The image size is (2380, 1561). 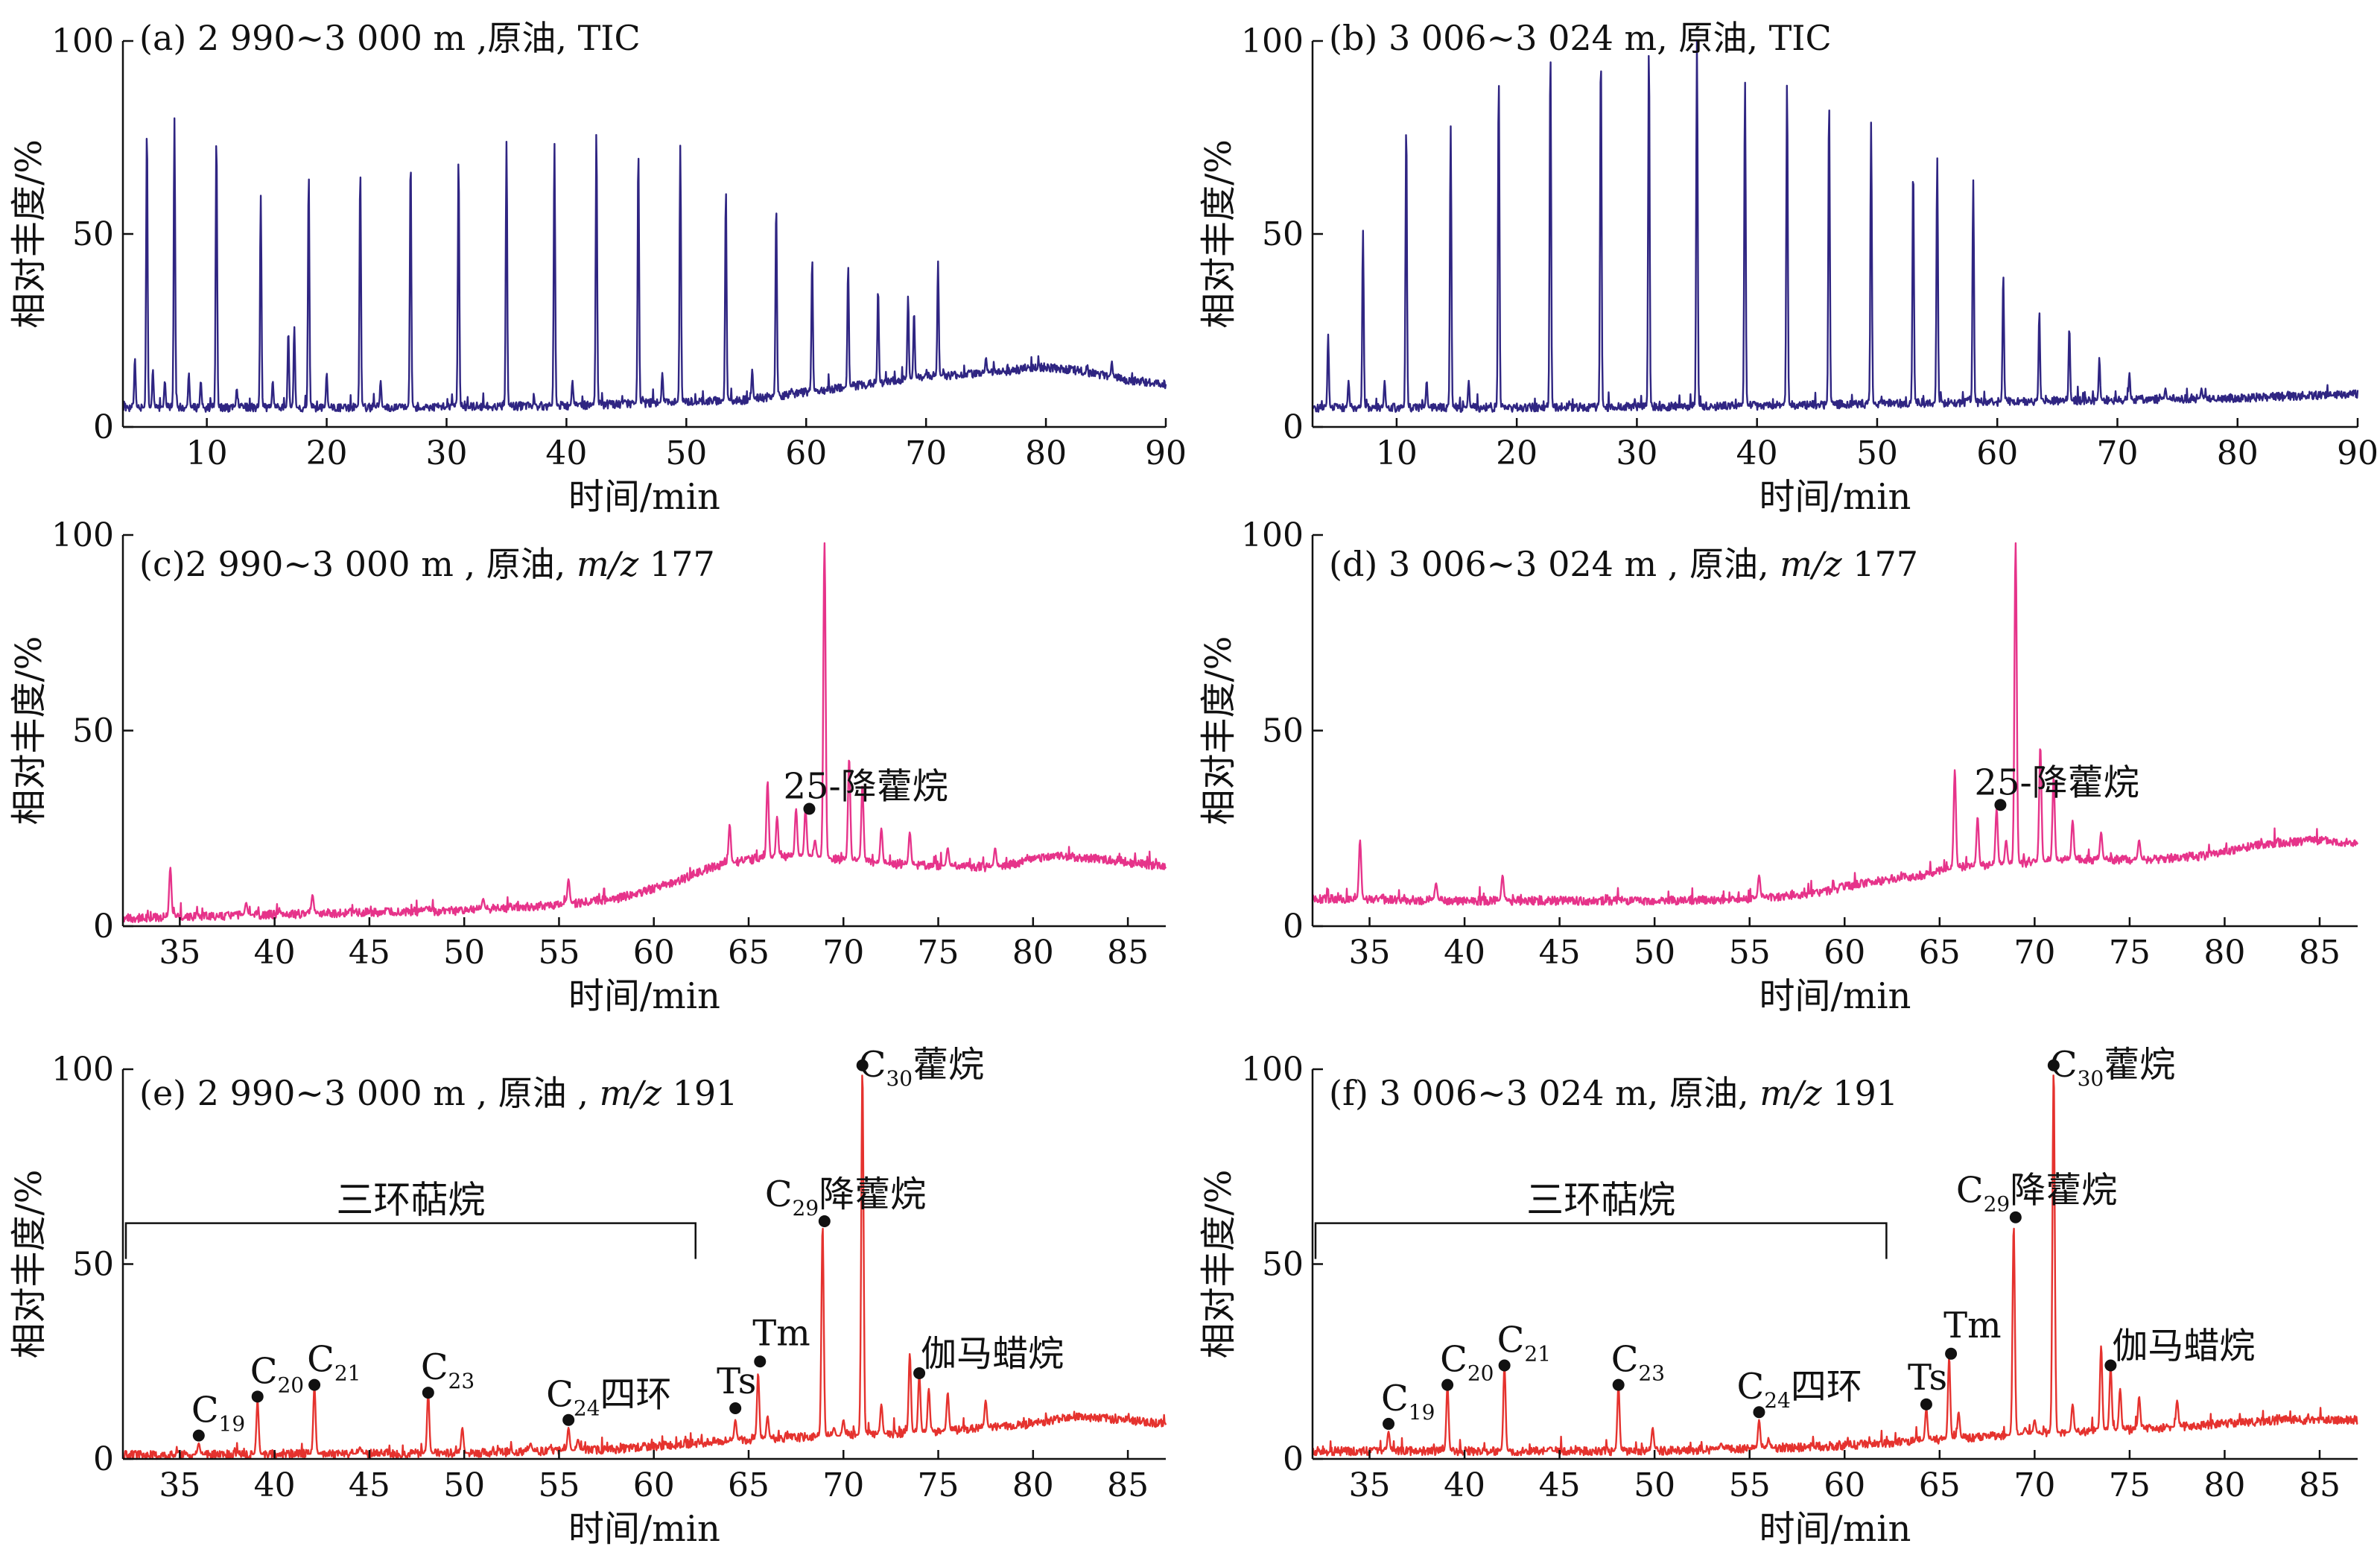 What do you see at coordinates (410, 1240) in the screenshot?
I see `tricyclic-bracket` at bounding box center [410, 1240].